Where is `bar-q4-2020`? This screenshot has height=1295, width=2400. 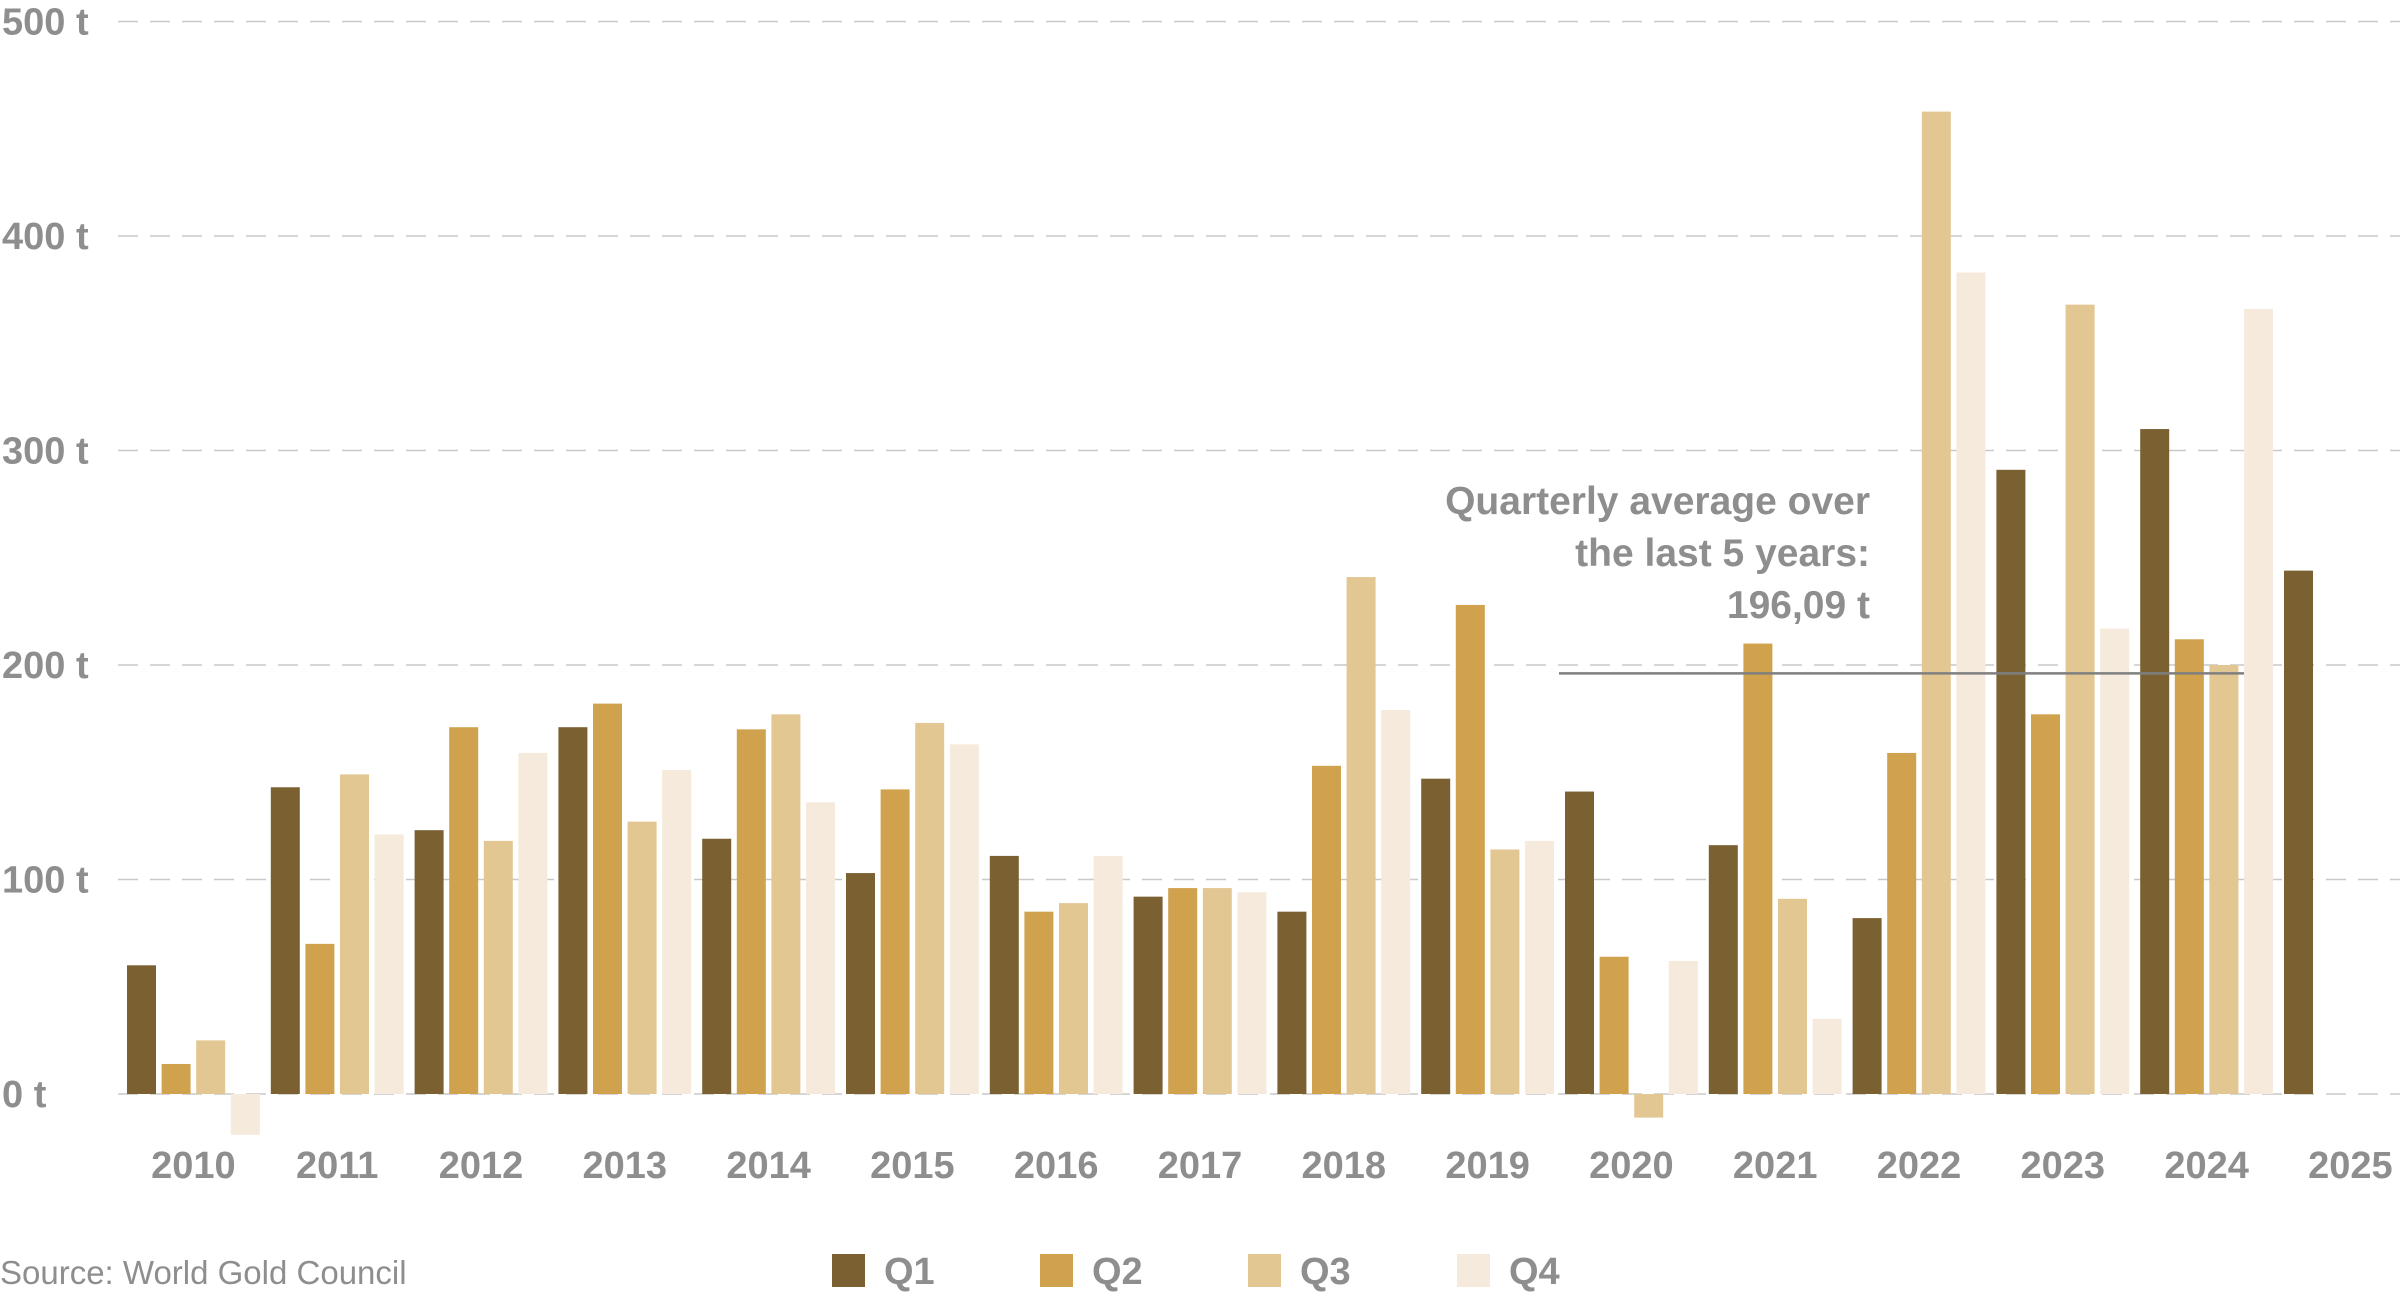 bar-q4-2020 is located at coordinates (1683, 1027).